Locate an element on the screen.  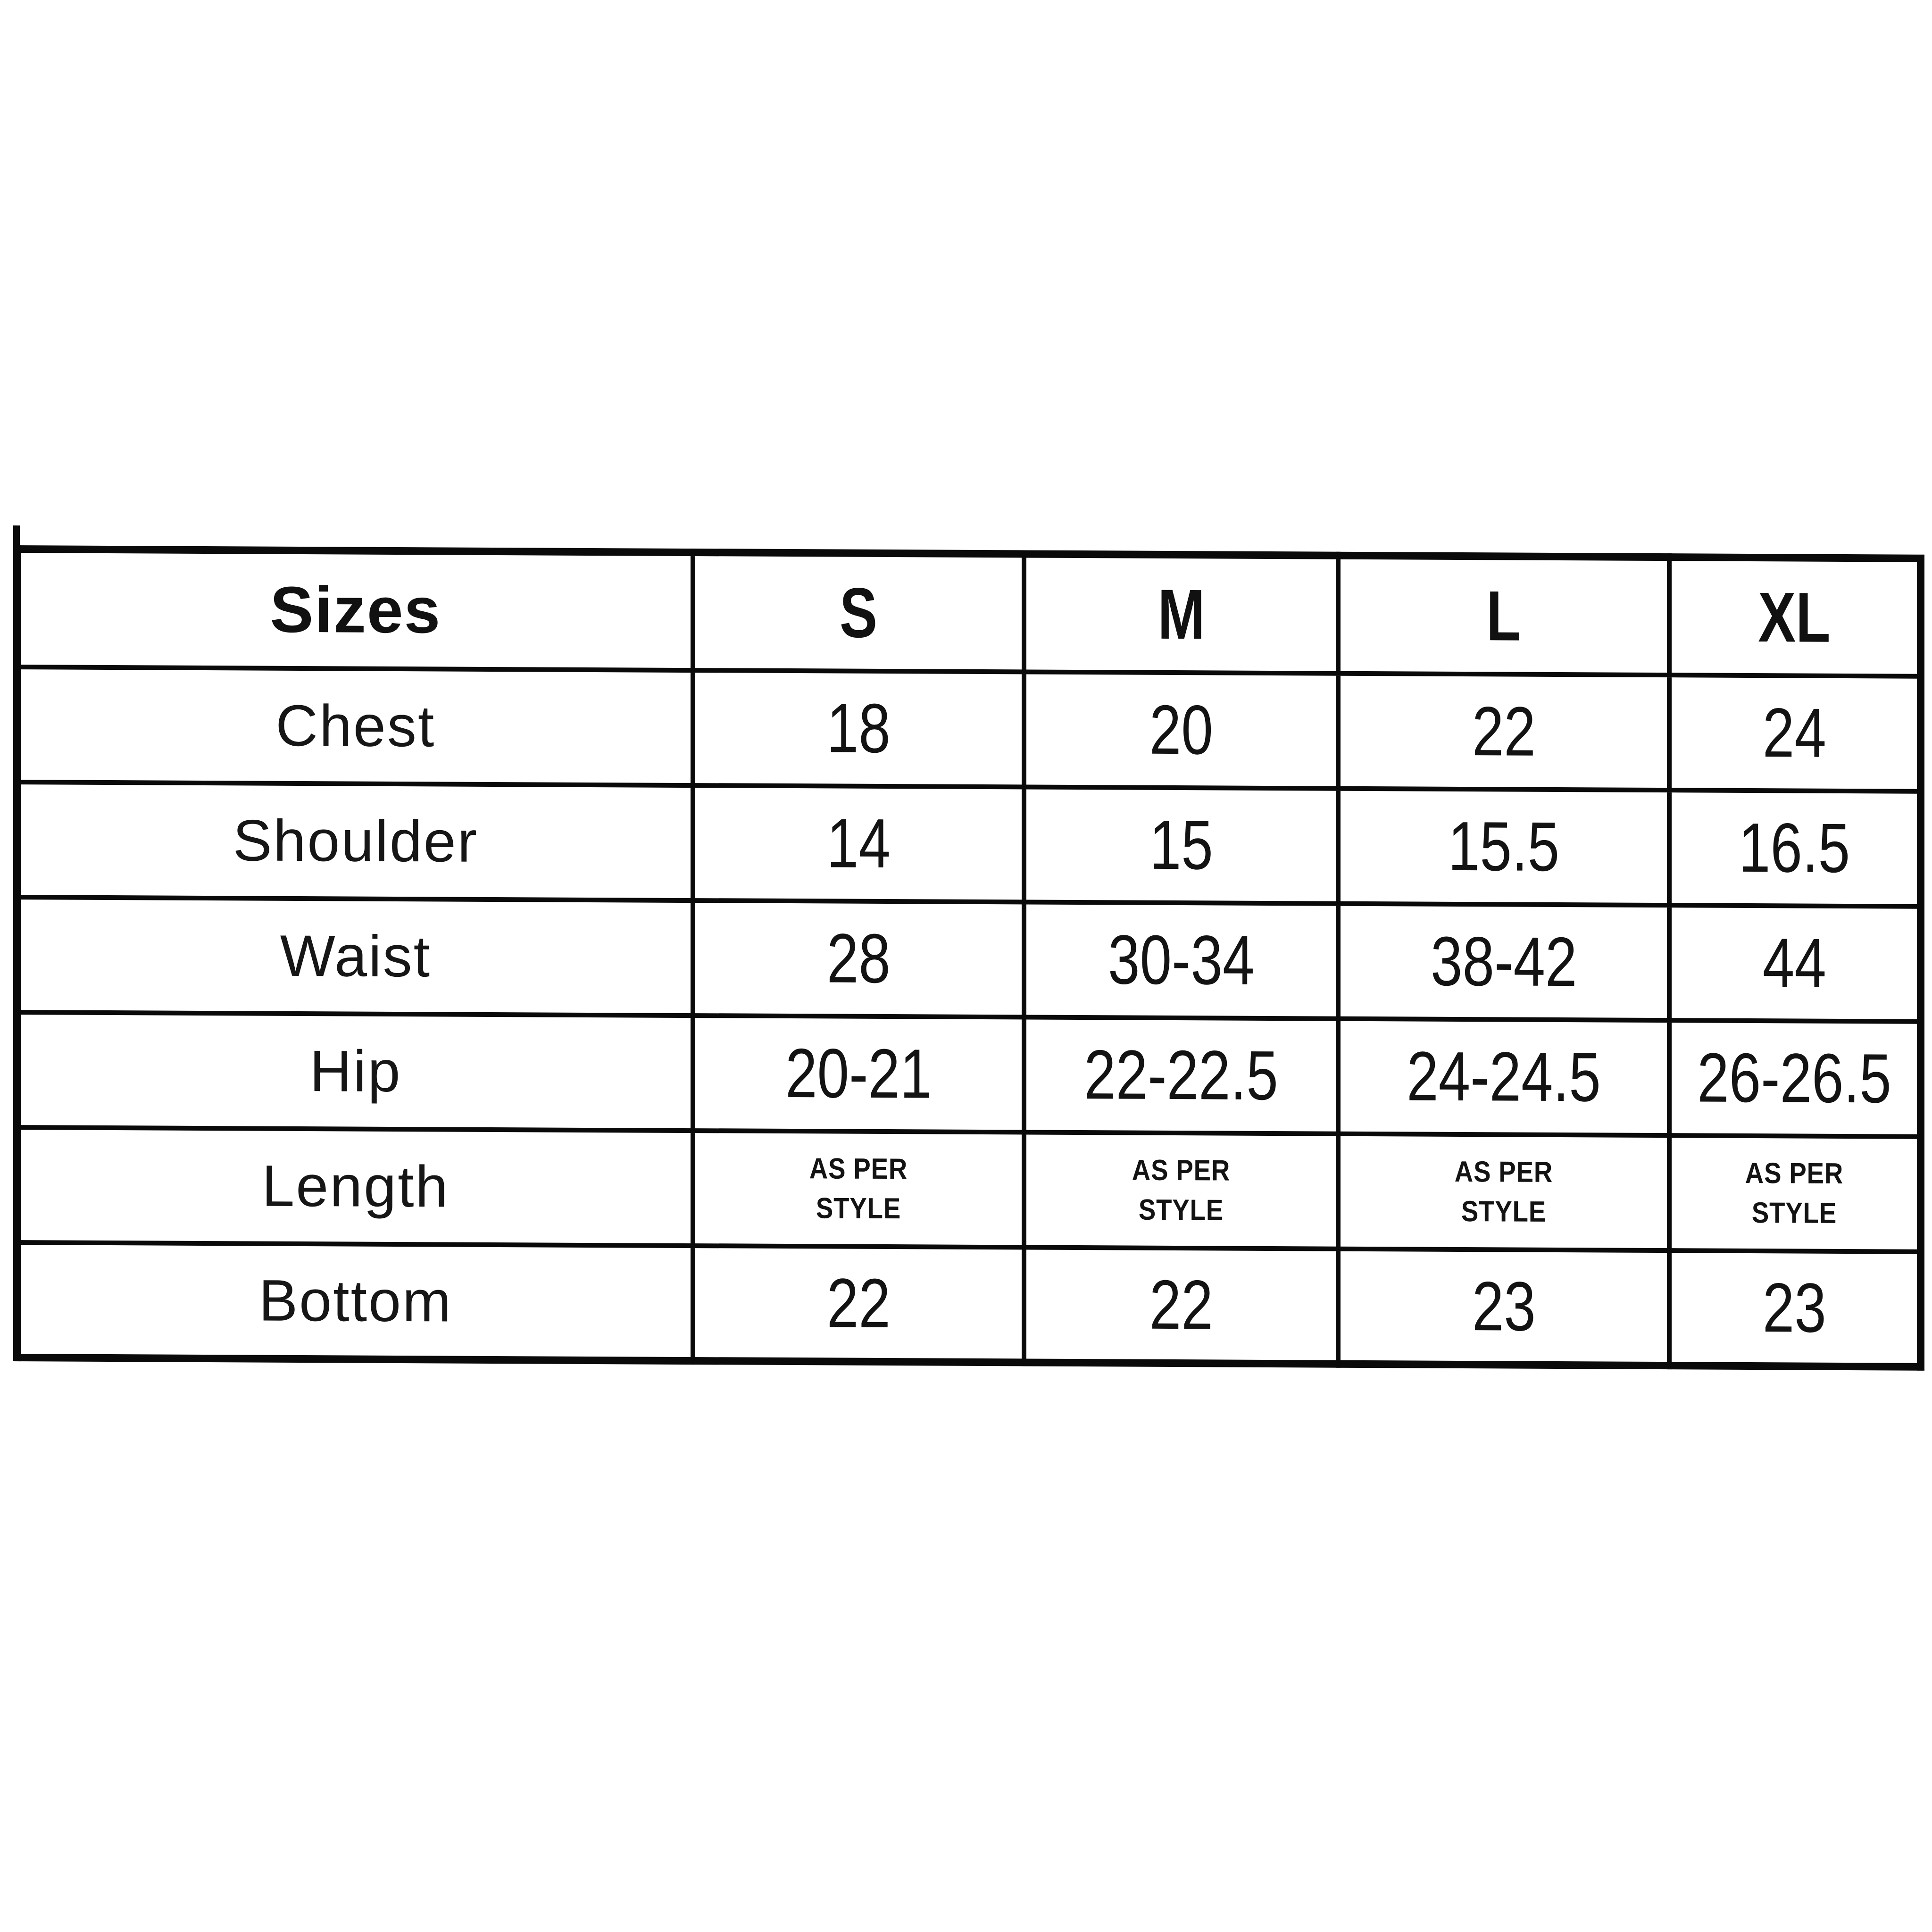
table-cell: 44 is located at coordinates (1795, 964).